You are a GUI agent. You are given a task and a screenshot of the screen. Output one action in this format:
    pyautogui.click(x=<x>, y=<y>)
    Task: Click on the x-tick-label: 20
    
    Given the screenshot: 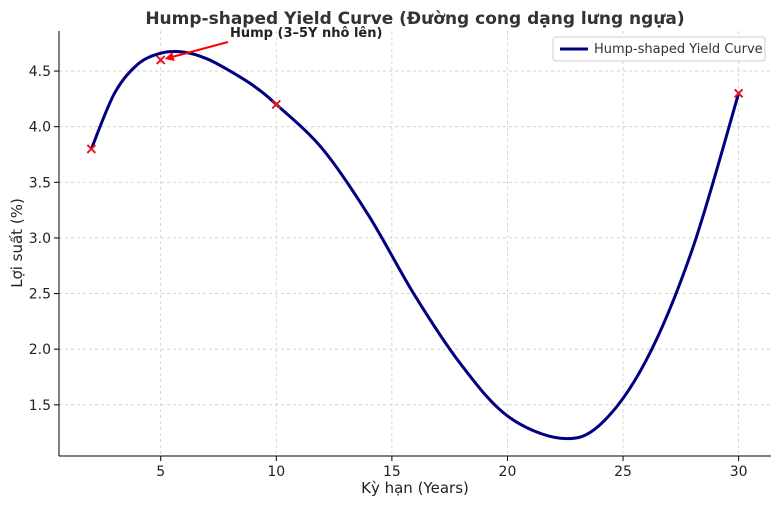 What is the action you would take?
    pyautogui.click(x=508, y=472)
    